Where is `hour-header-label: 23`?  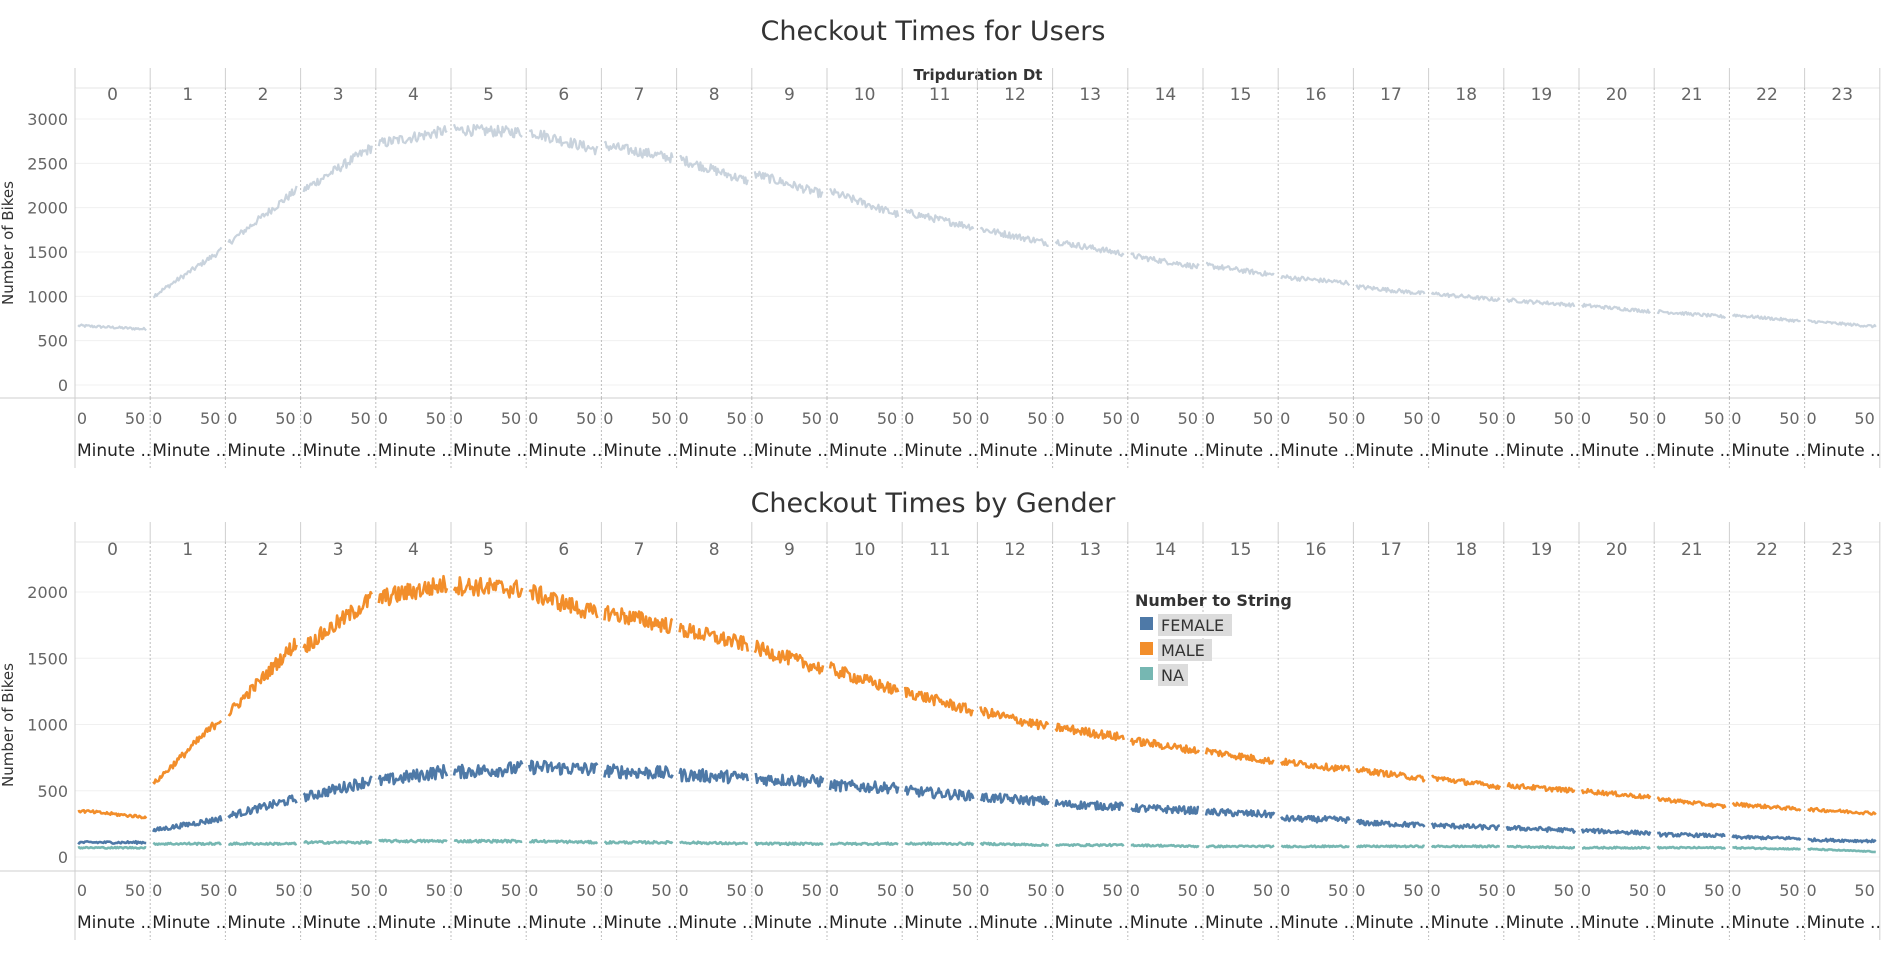 hour-header-label: 23 is located at coordinates (1842, 550).